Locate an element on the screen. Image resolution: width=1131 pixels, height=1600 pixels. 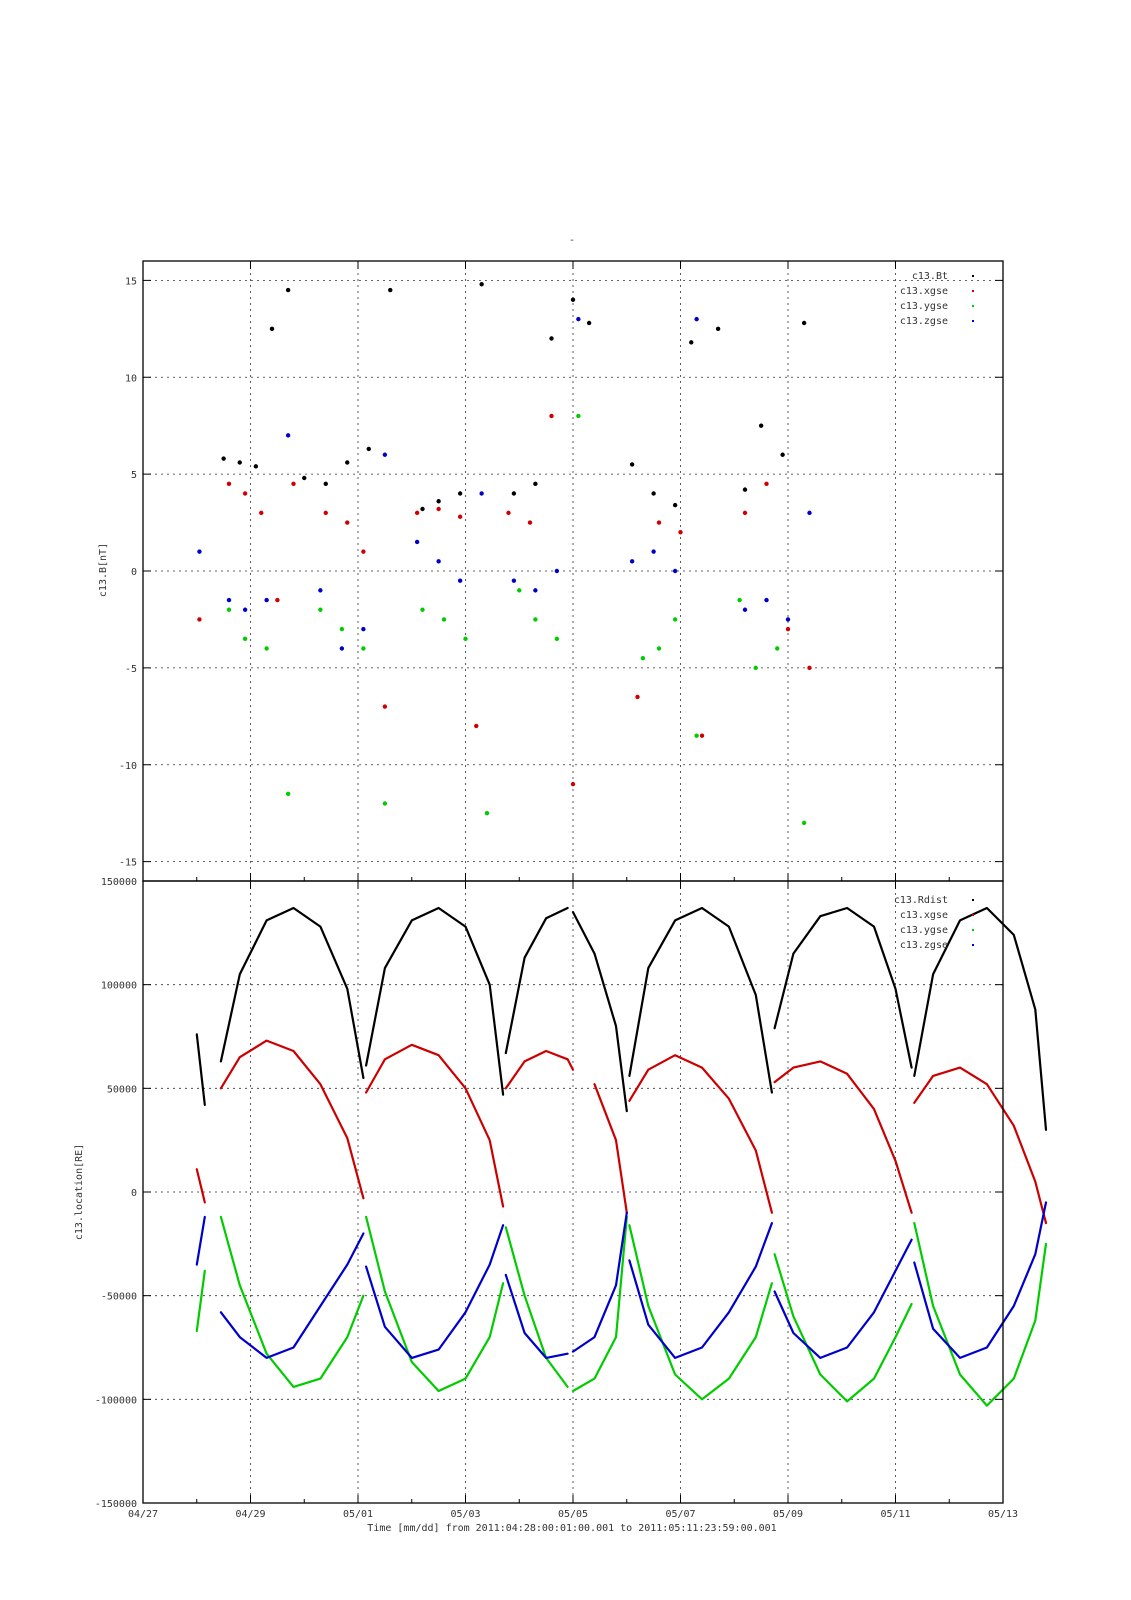
figure-title: - is located at coordinates (572, 240).